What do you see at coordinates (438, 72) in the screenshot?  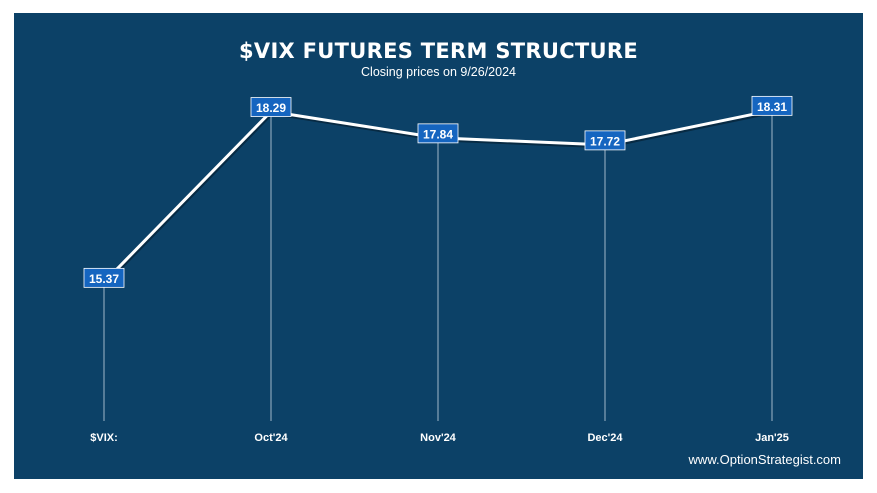 I see `chart-subtitle: Closing prices on 9/26/2024` at bounding box center [438, 72].